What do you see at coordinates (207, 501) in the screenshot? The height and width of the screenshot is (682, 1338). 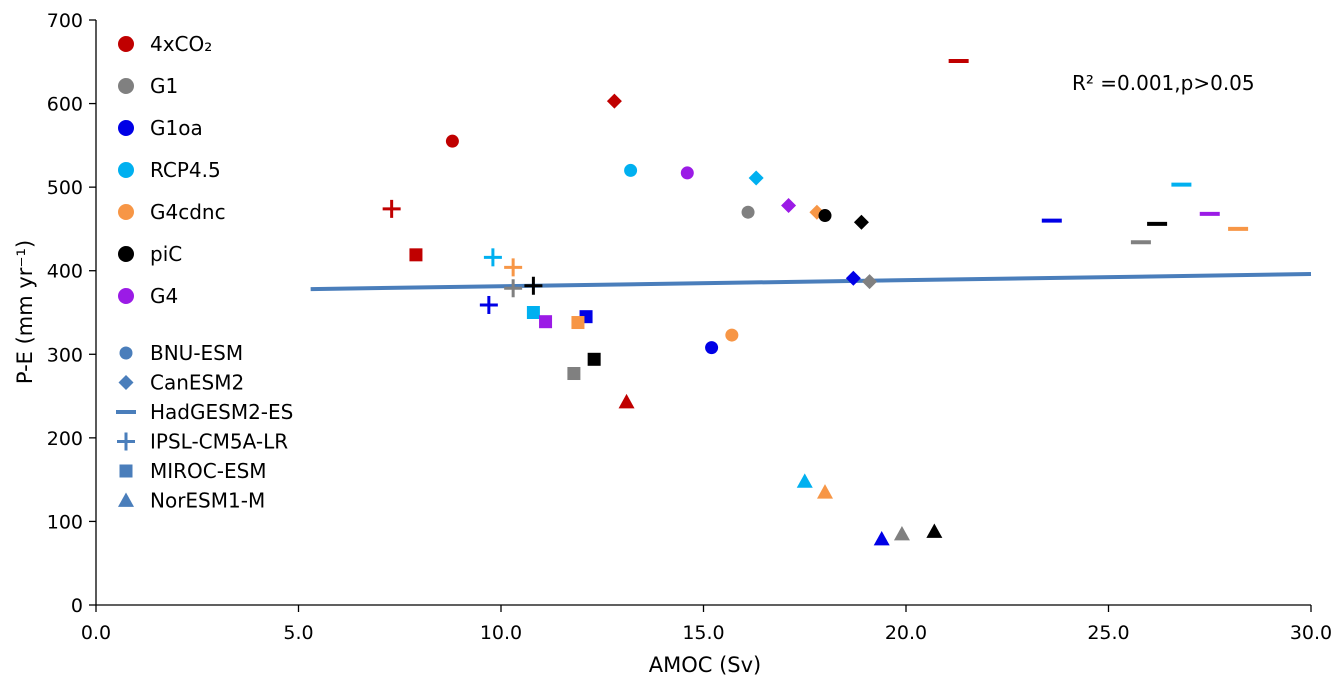 I see `legend-label-model: NorESM1-M` at bounding box center [207, 501].